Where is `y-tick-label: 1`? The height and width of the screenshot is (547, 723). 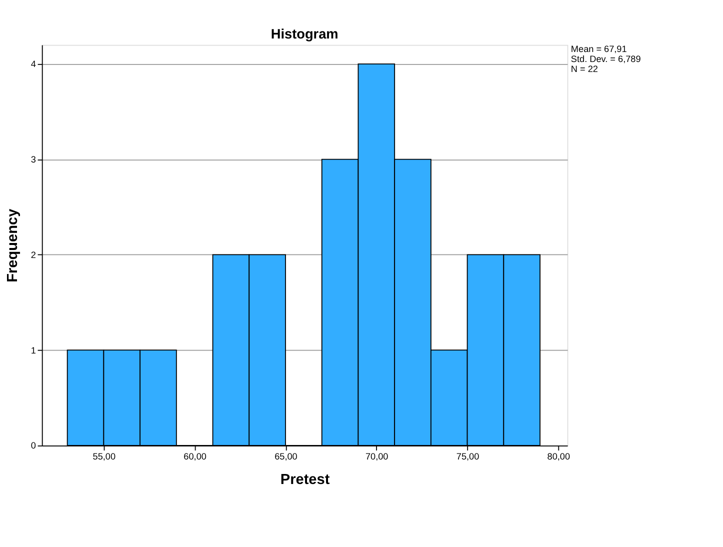
y-tick-label: 1 is located at coordinates (33, 350).